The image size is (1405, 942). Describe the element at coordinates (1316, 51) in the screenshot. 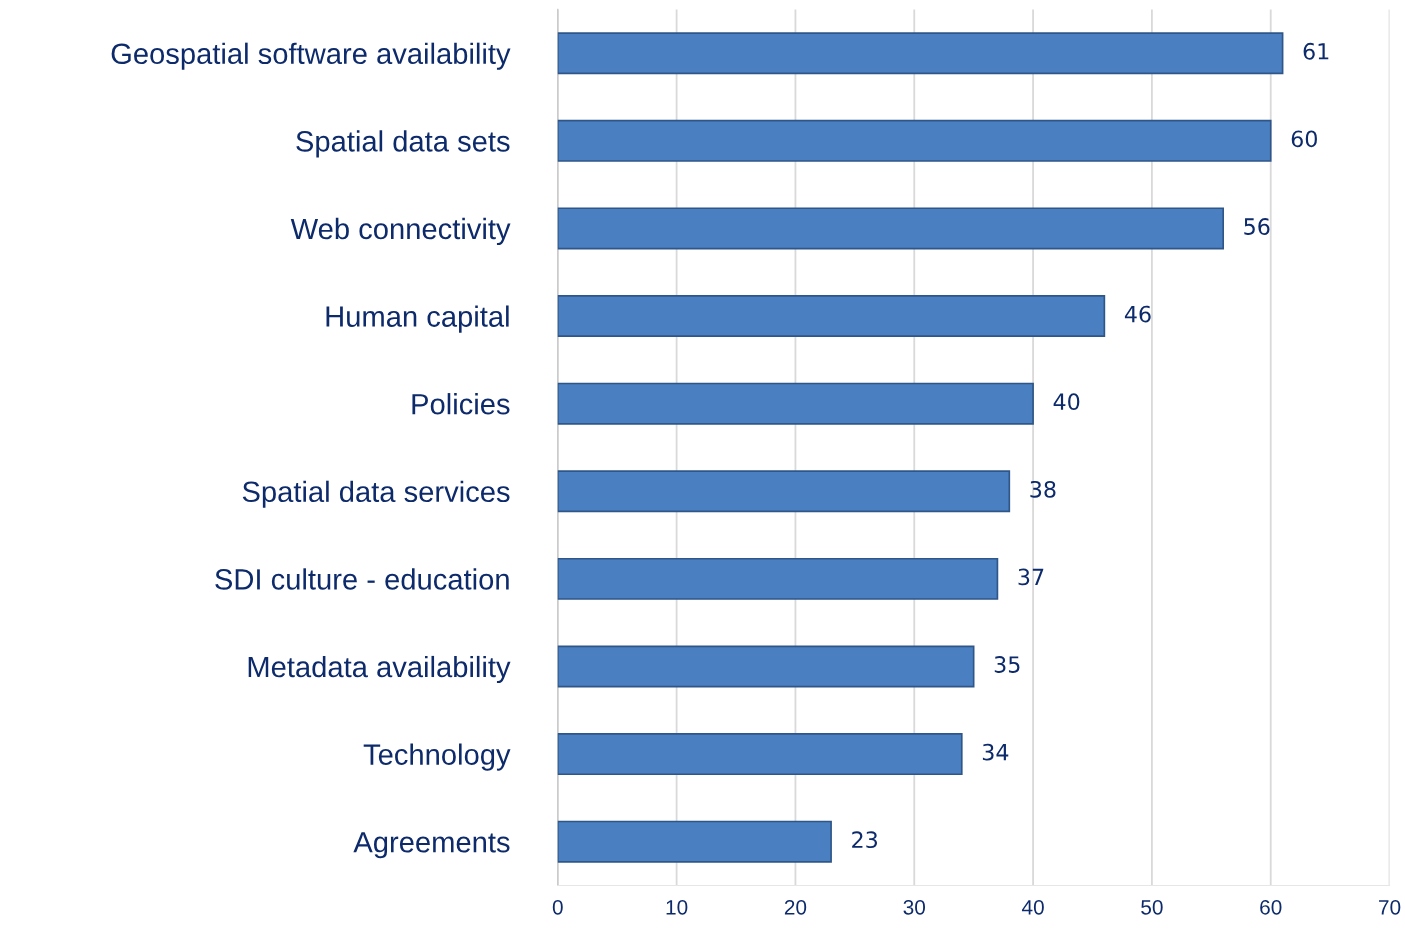

I see `data-label: 61` at that location.